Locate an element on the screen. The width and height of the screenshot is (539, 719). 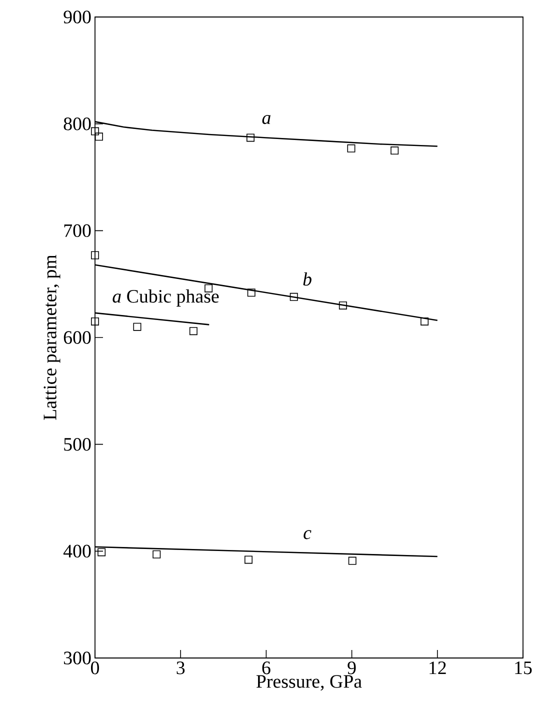
series-label: c is located at coordinates (308, 535).